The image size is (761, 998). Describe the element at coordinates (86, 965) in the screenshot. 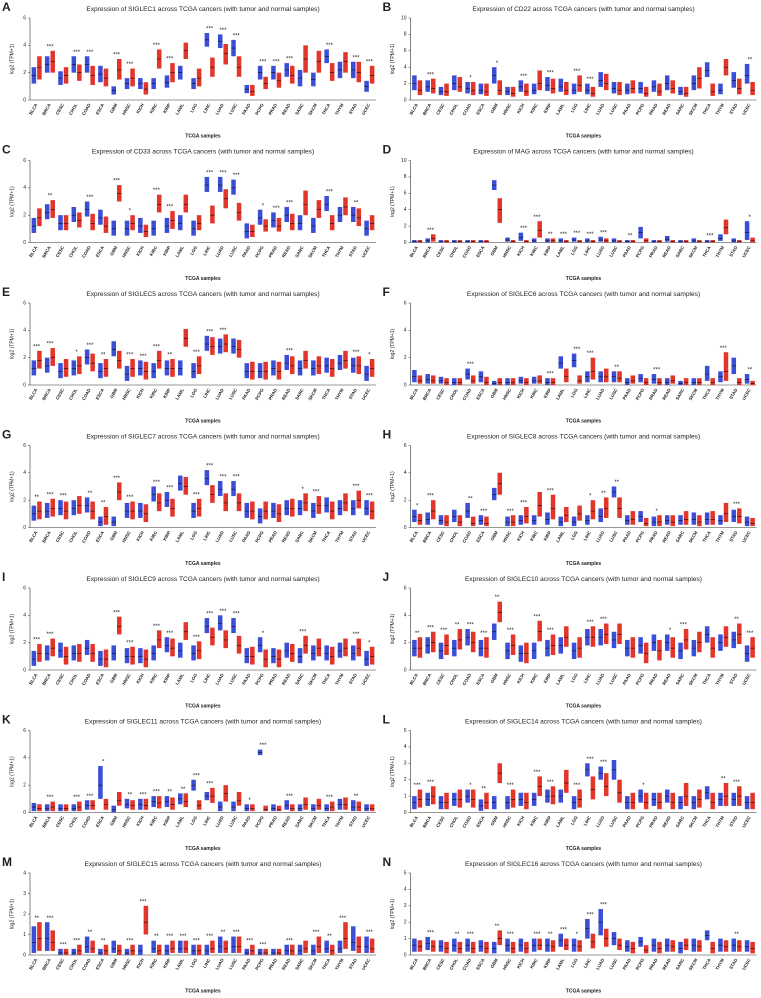

I see `x-tick-label: COAD` at that location.